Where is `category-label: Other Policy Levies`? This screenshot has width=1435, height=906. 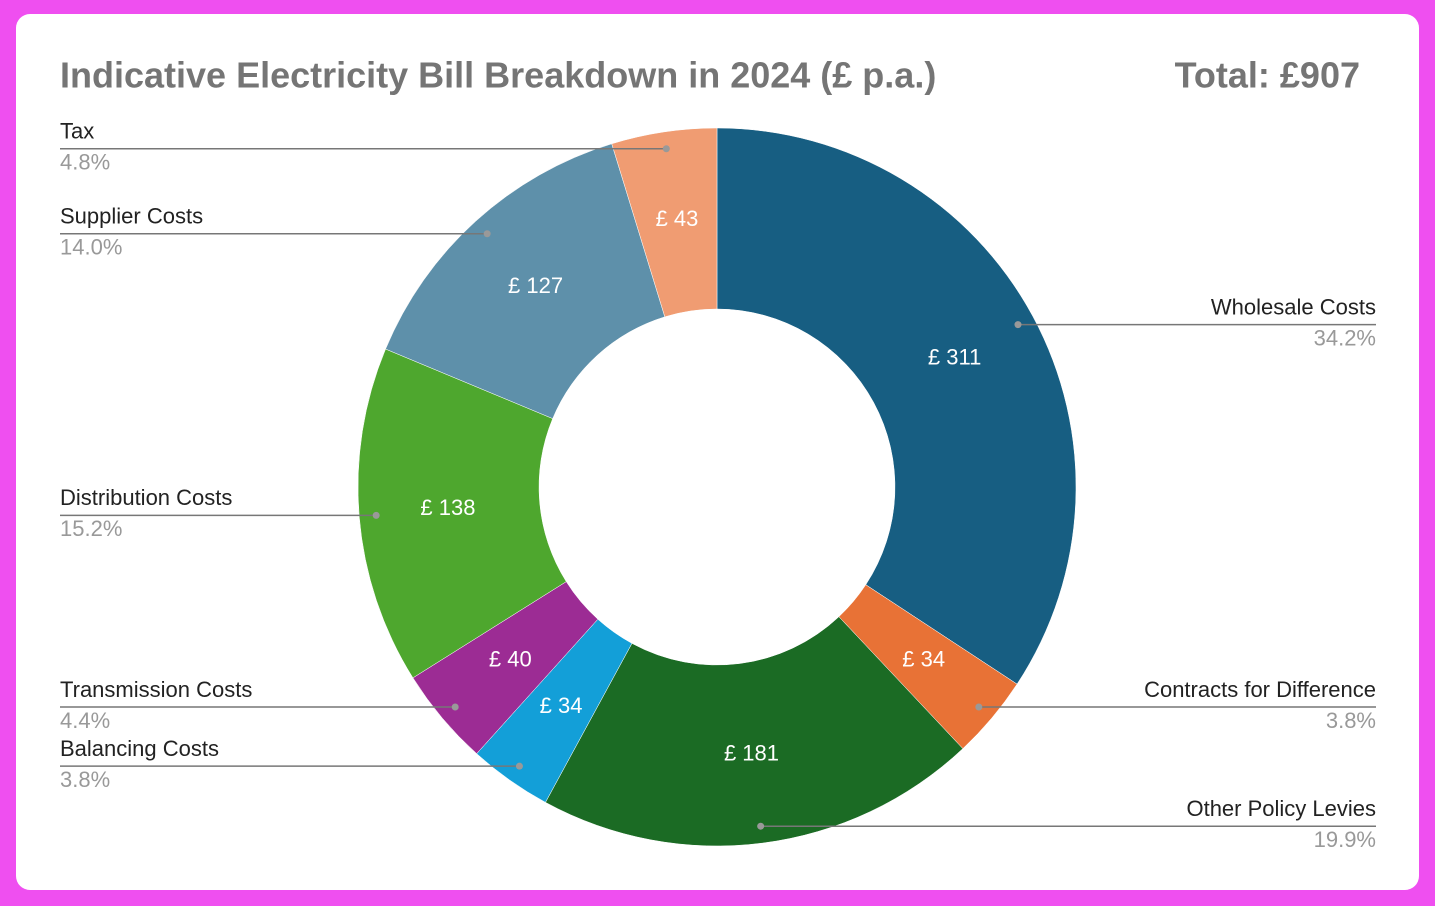
category-label: Other Policy Levies is located at coordinates (1281, 808).